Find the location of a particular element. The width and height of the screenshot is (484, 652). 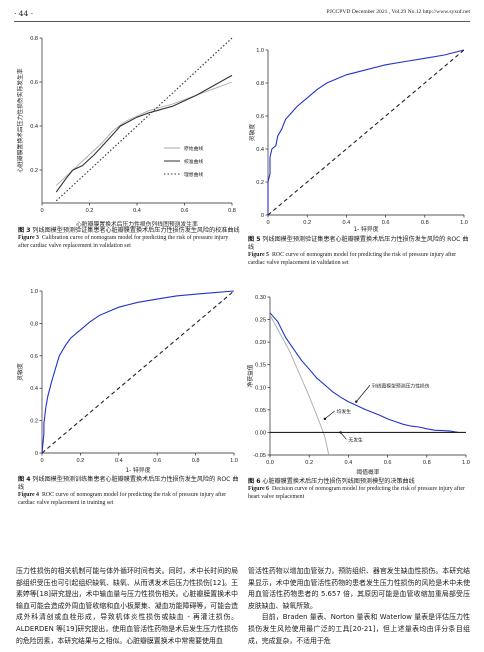

figure-6-caption-zh: 心脏瓣膜置换术后压力性损伤列线图预测模型的决策曲线 is located at coordinates (338, 481).